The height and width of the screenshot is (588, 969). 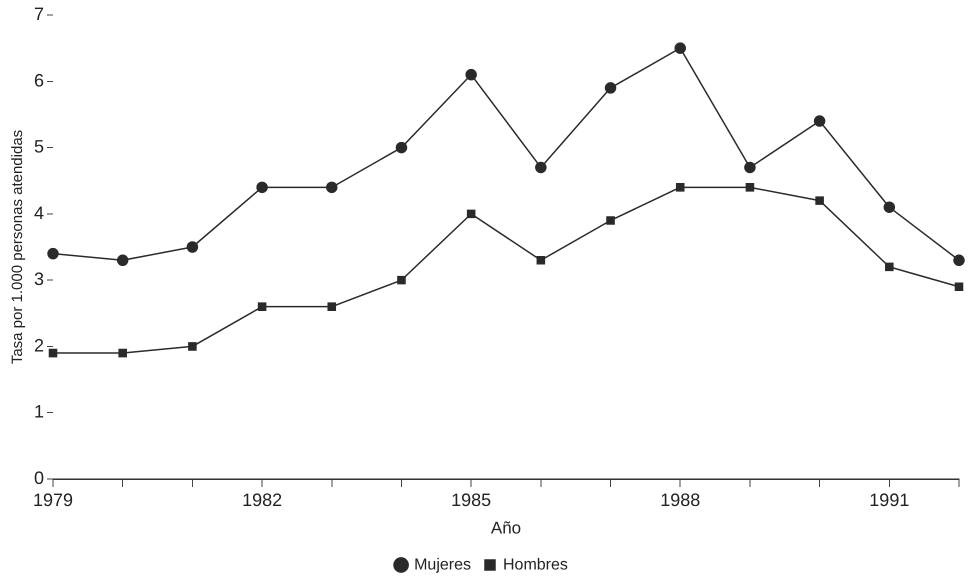 I want to click on y-tick-label: 0, so click(x=39, y=478).